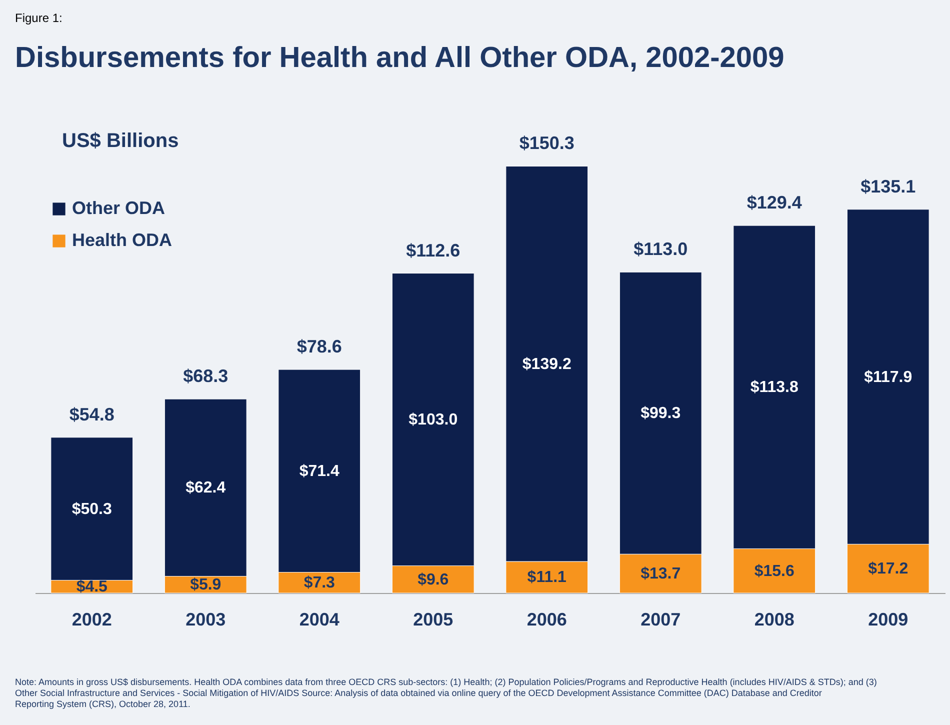  I want to click on total-label: $54.8, so click(91, 414).